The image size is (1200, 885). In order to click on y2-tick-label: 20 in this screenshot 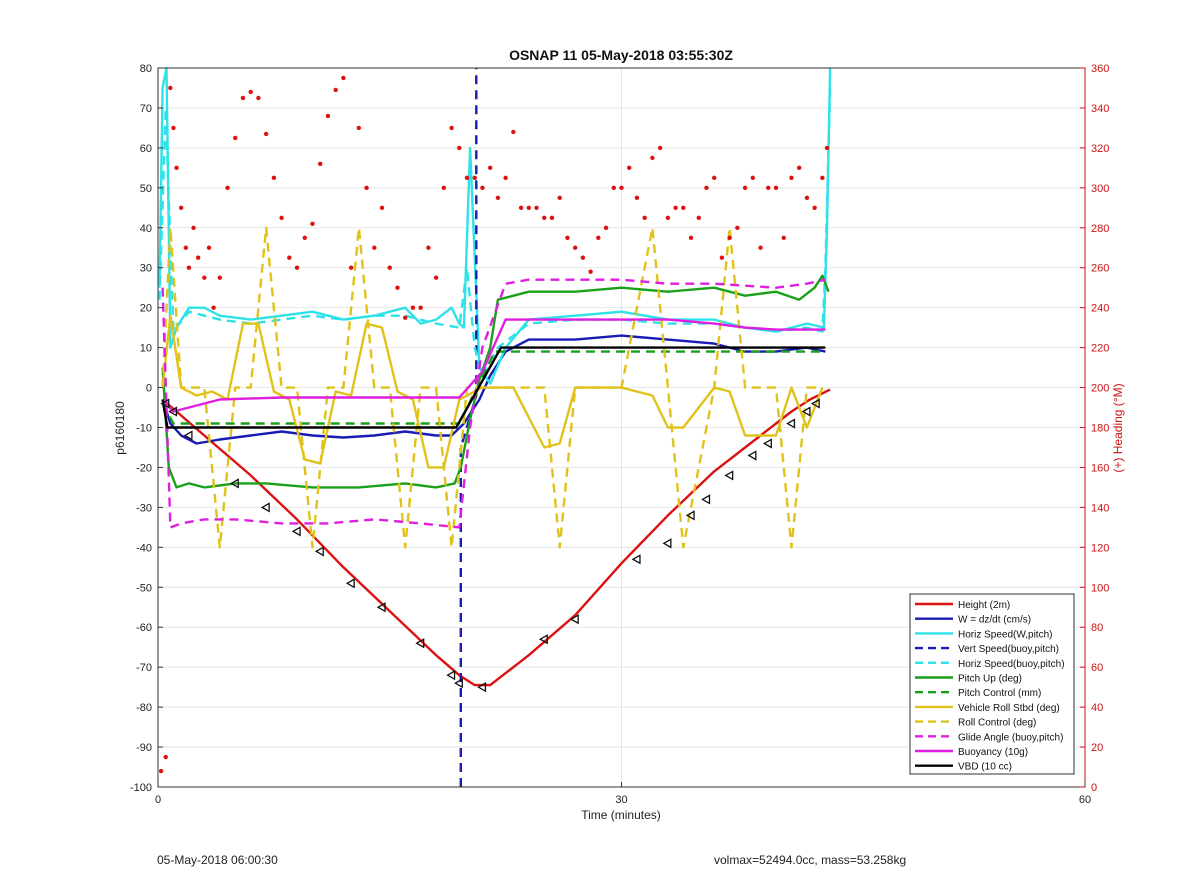, I will do `click(1097, 748)`.